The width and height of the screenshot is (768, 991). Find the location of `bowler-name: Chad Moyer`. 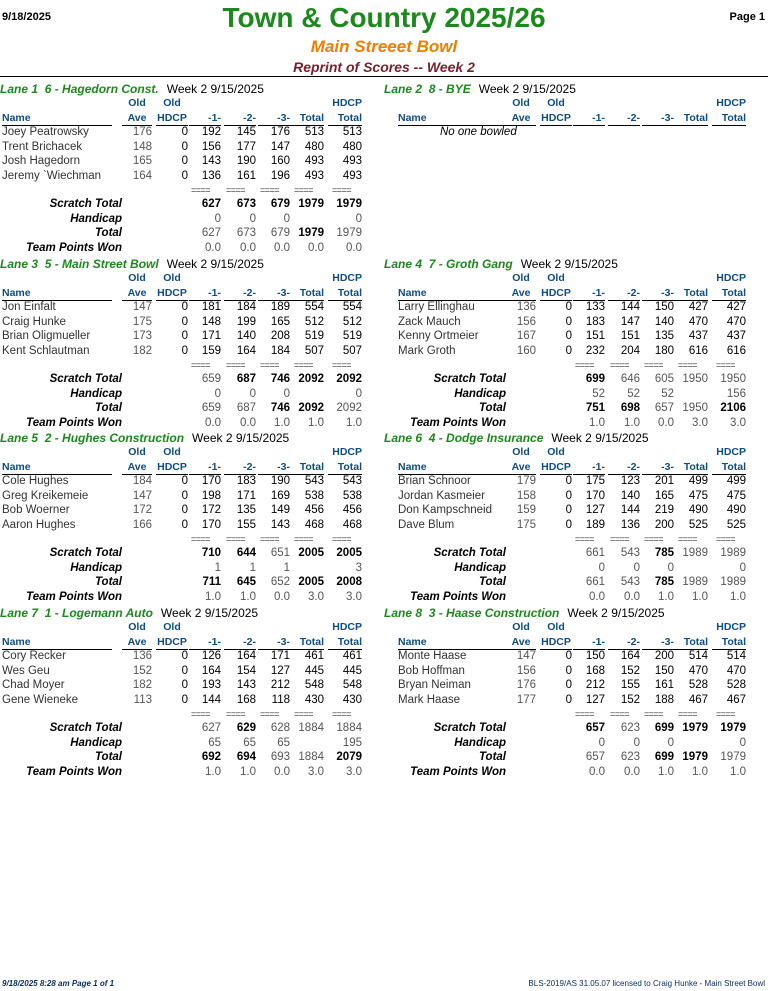

bowler-name: Chad Moyer is located at coordinates (33, 685).